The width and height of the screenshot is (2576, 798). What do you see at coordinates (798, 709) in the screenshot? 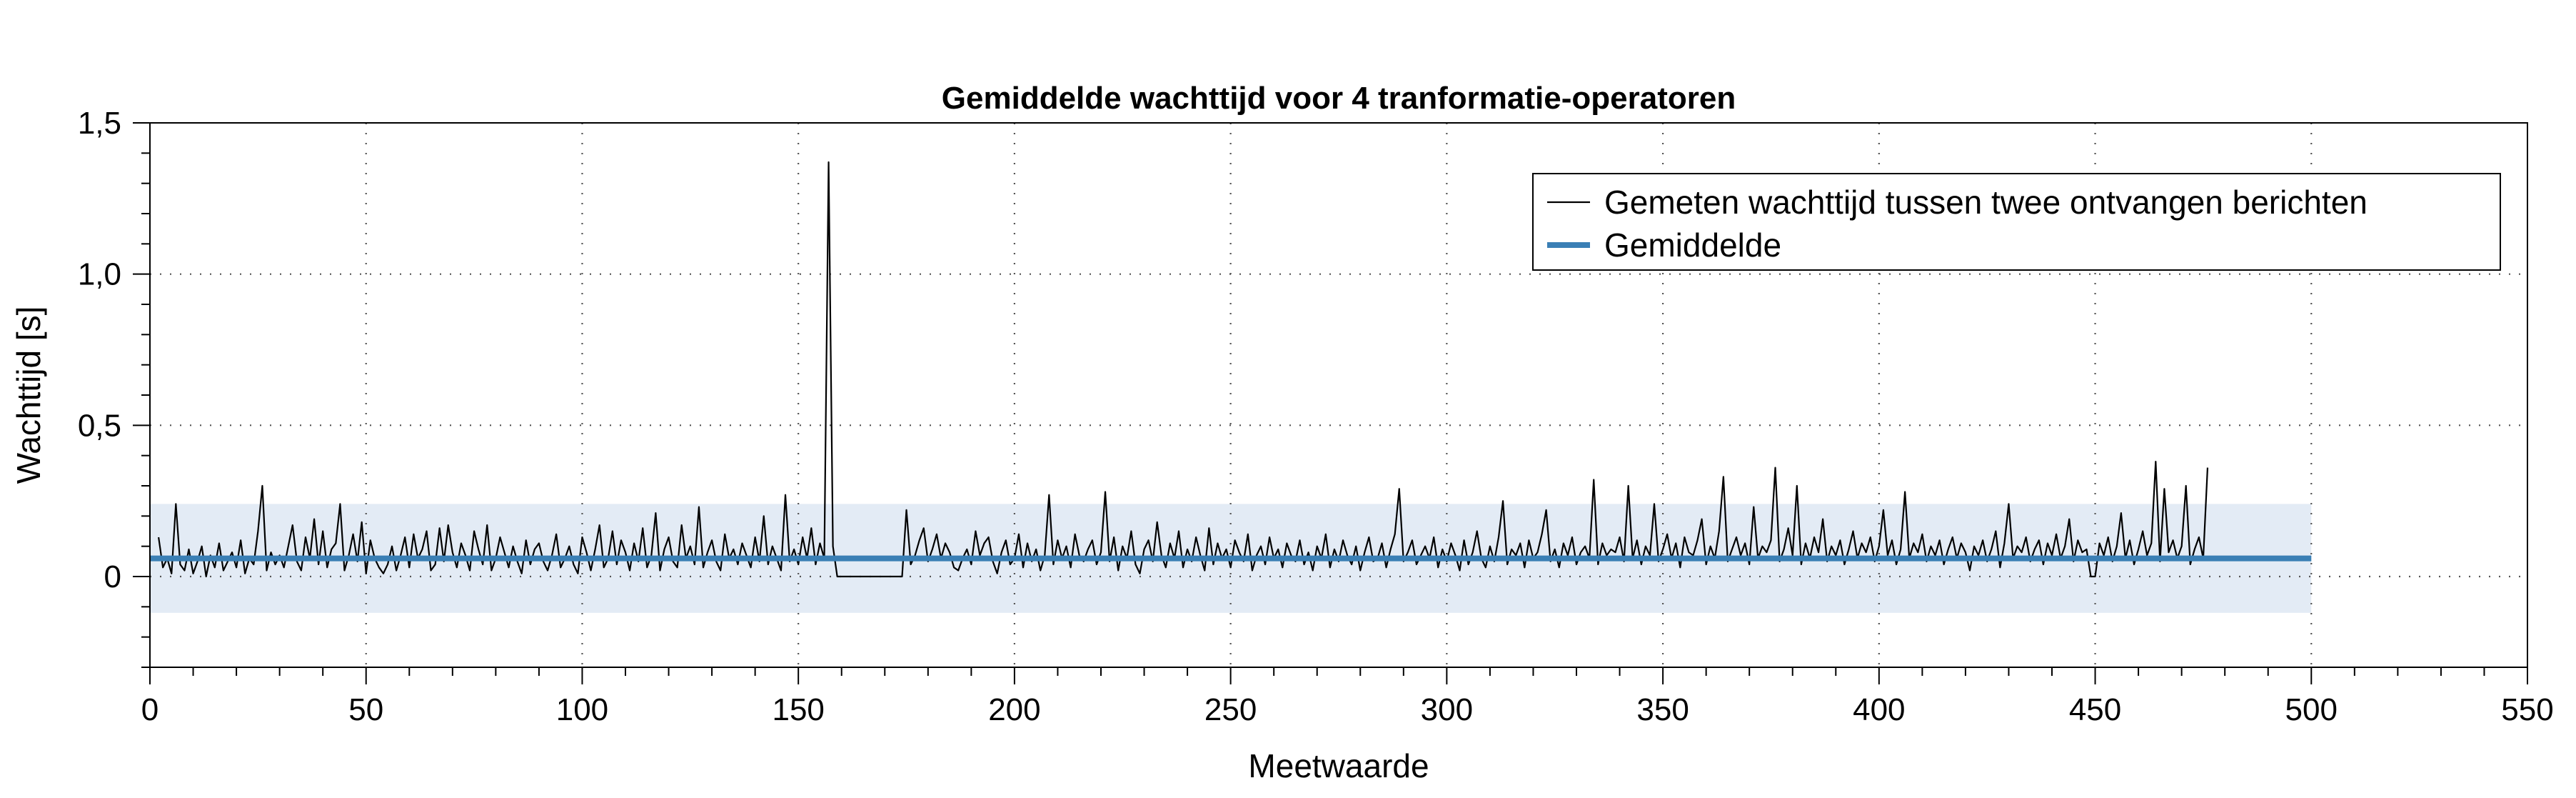
I see `x-tick-label: 150` at bounding box center [798, 709].